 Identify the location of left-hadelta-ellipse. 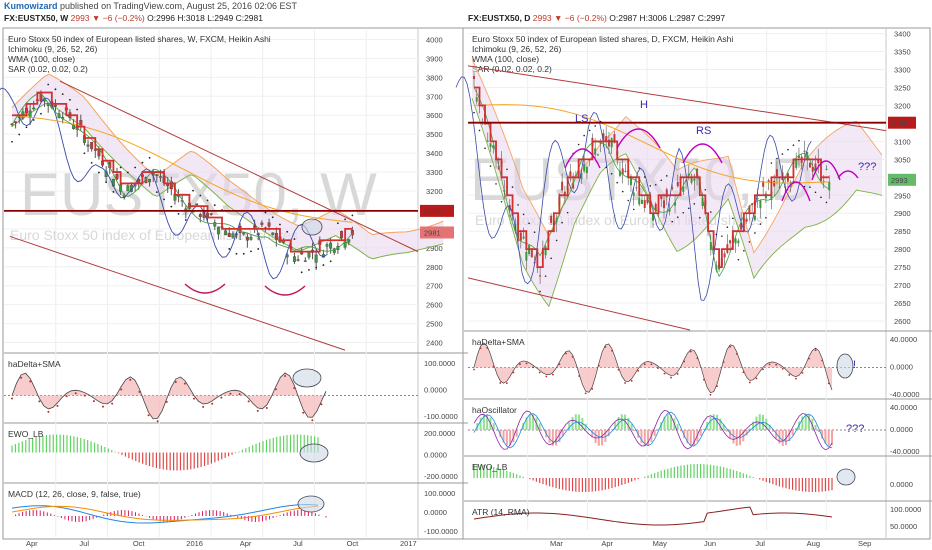
(307, 378).